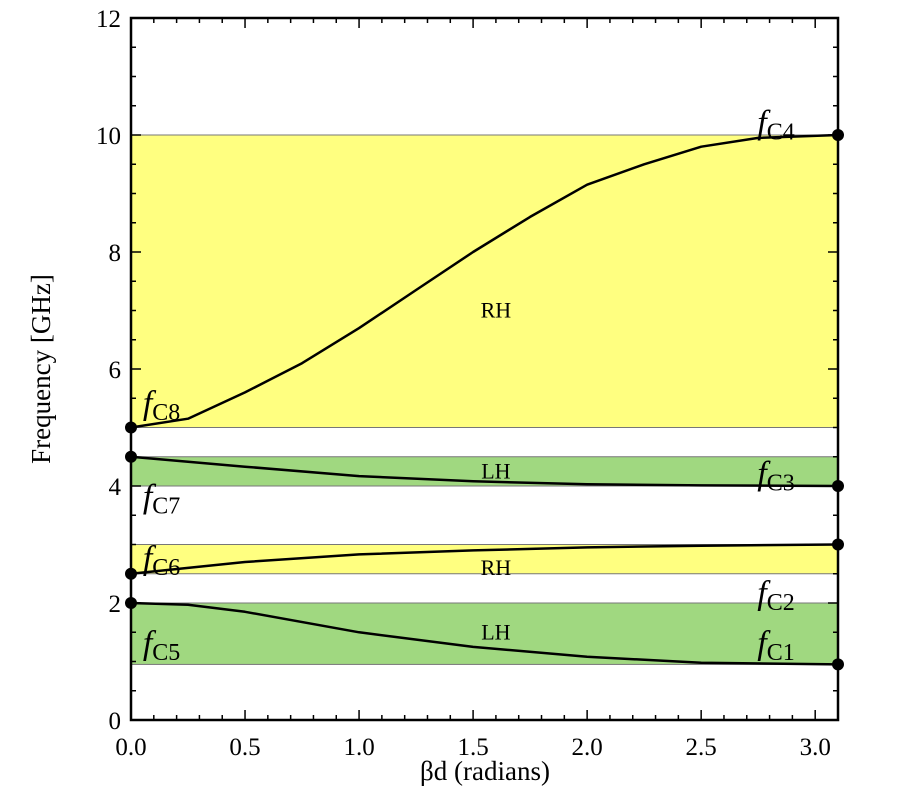  What do you see at coordinates (775, 645) in the screenshot?
I see `point-label-fc1: fC1` at bounding box center [775, 645].